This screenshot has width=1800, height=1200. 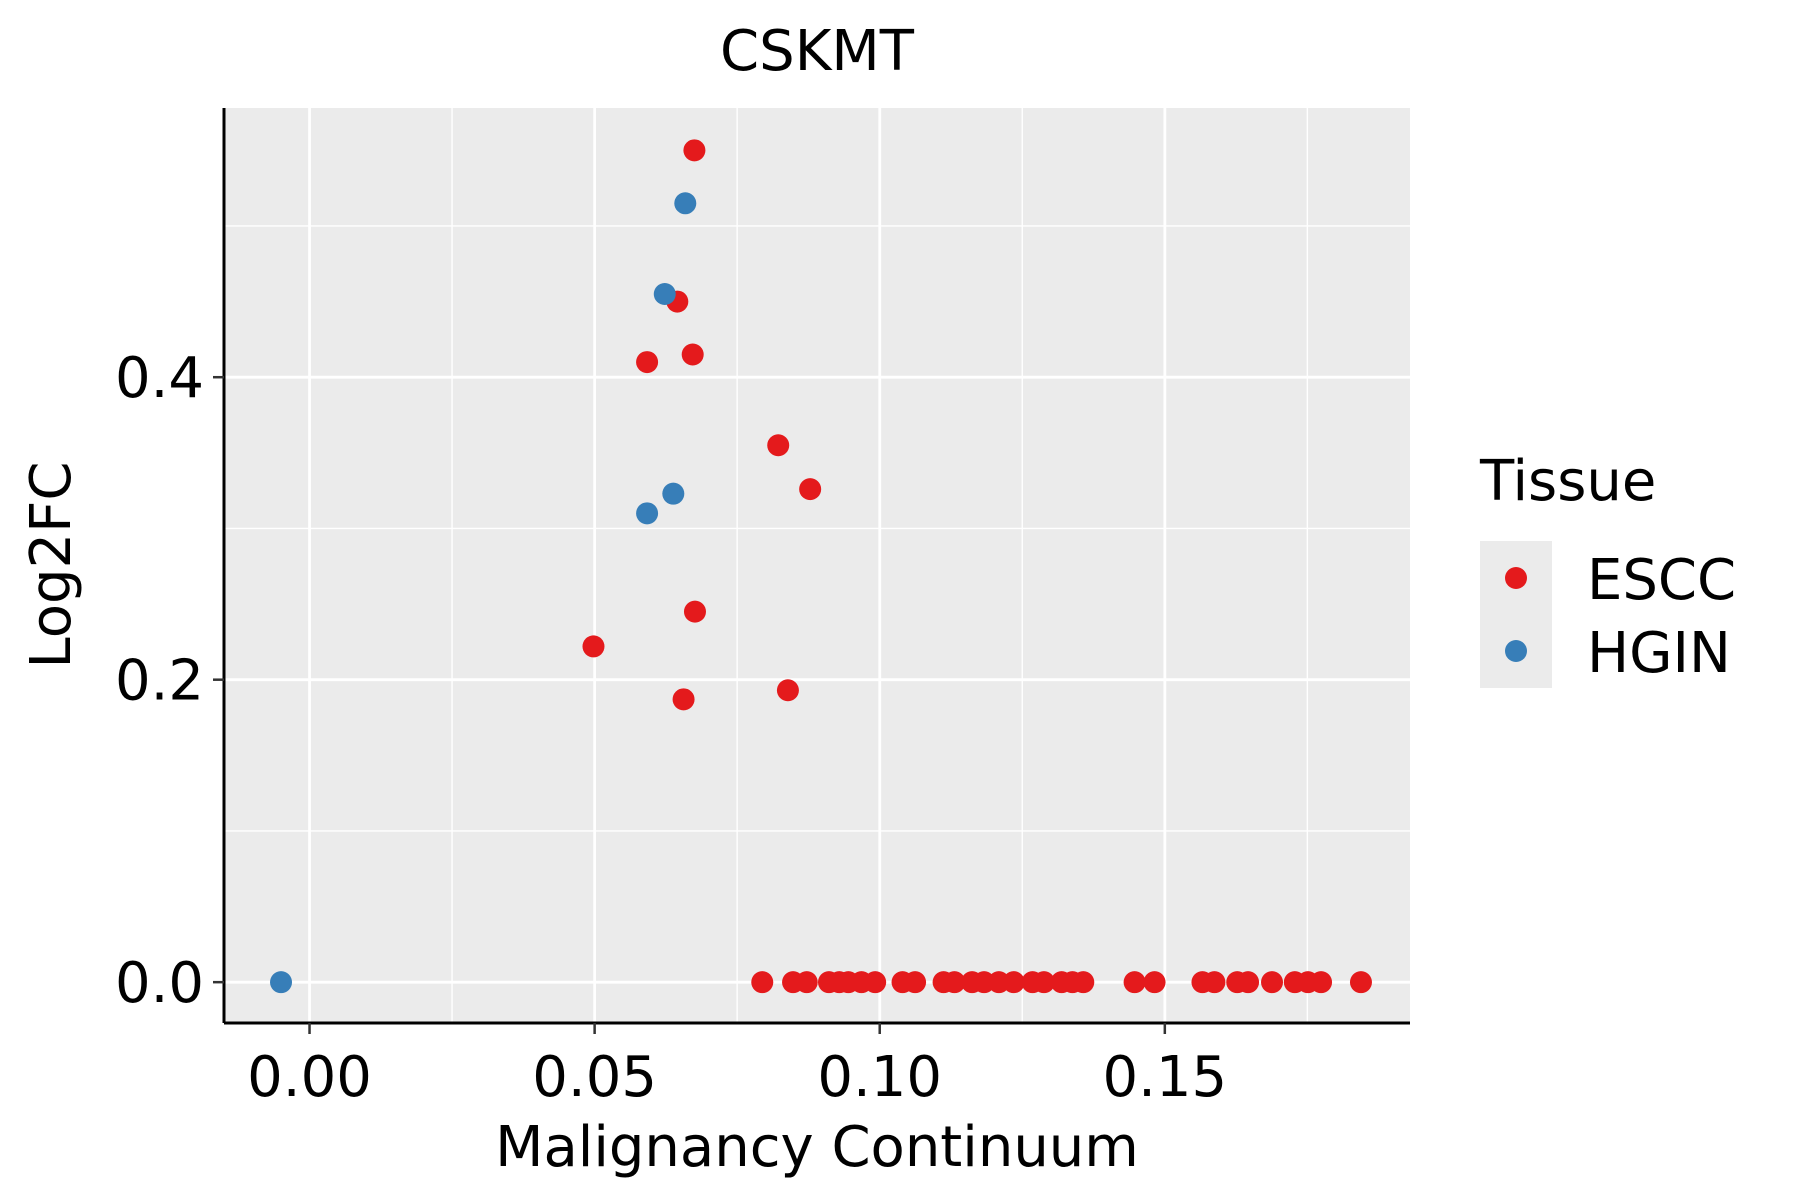 I want to click on legend-label-hgin: HGIN, so click(x=1659, y=653).